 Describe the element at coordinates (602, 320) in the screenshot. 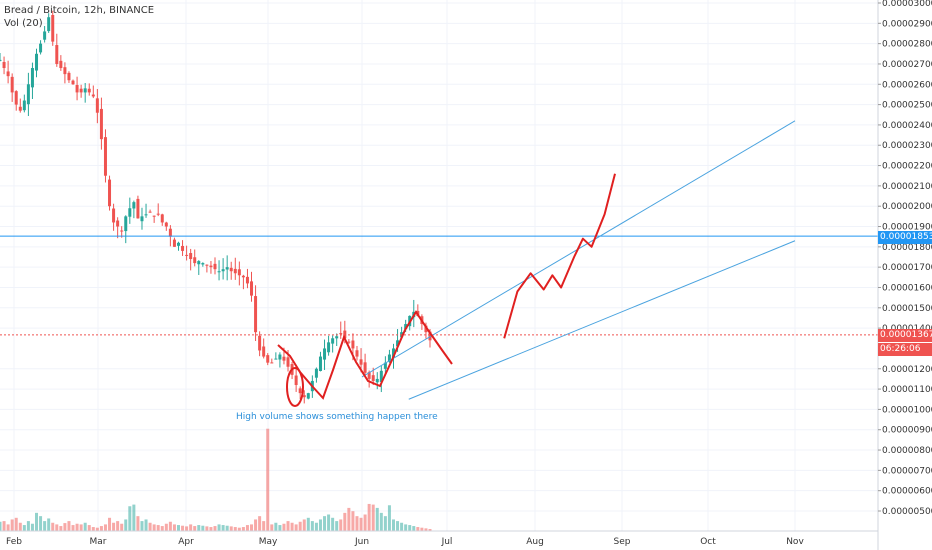

I see `channel-lower-line` at that location.